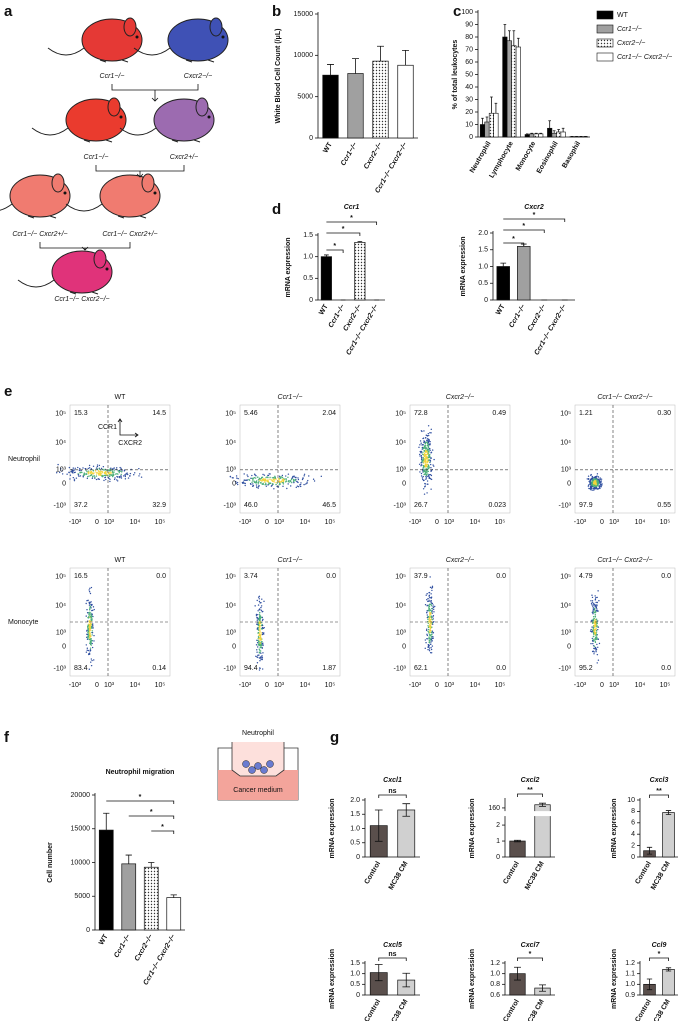  What do you see at coordinates (400, 413) in the screenshot?
I see `y-tick-label: 10⁵` at bounding box center [400, 413].